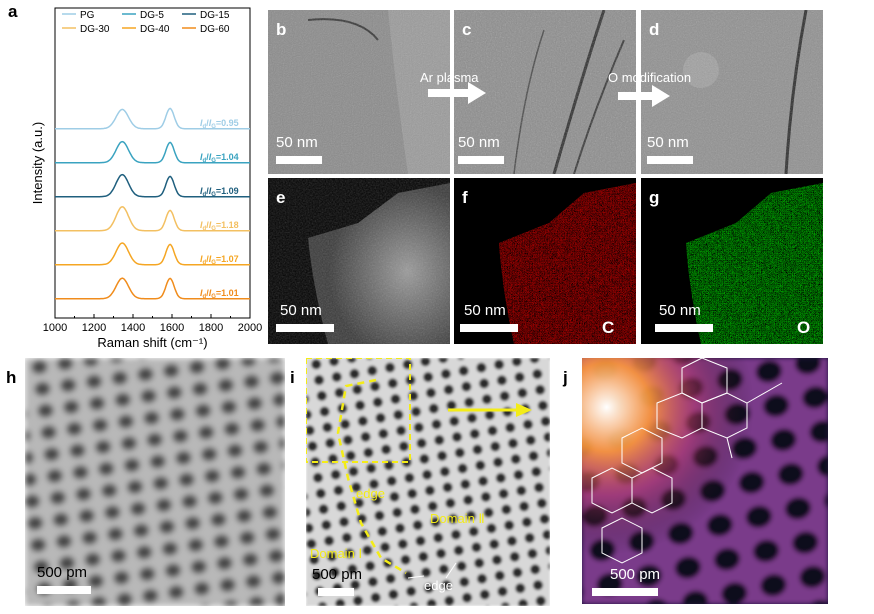  Describe the element at coordinates (152, 342) in the screenshot. I see `x-axis-label: Raman shift (cm⁻¹)` at that location.